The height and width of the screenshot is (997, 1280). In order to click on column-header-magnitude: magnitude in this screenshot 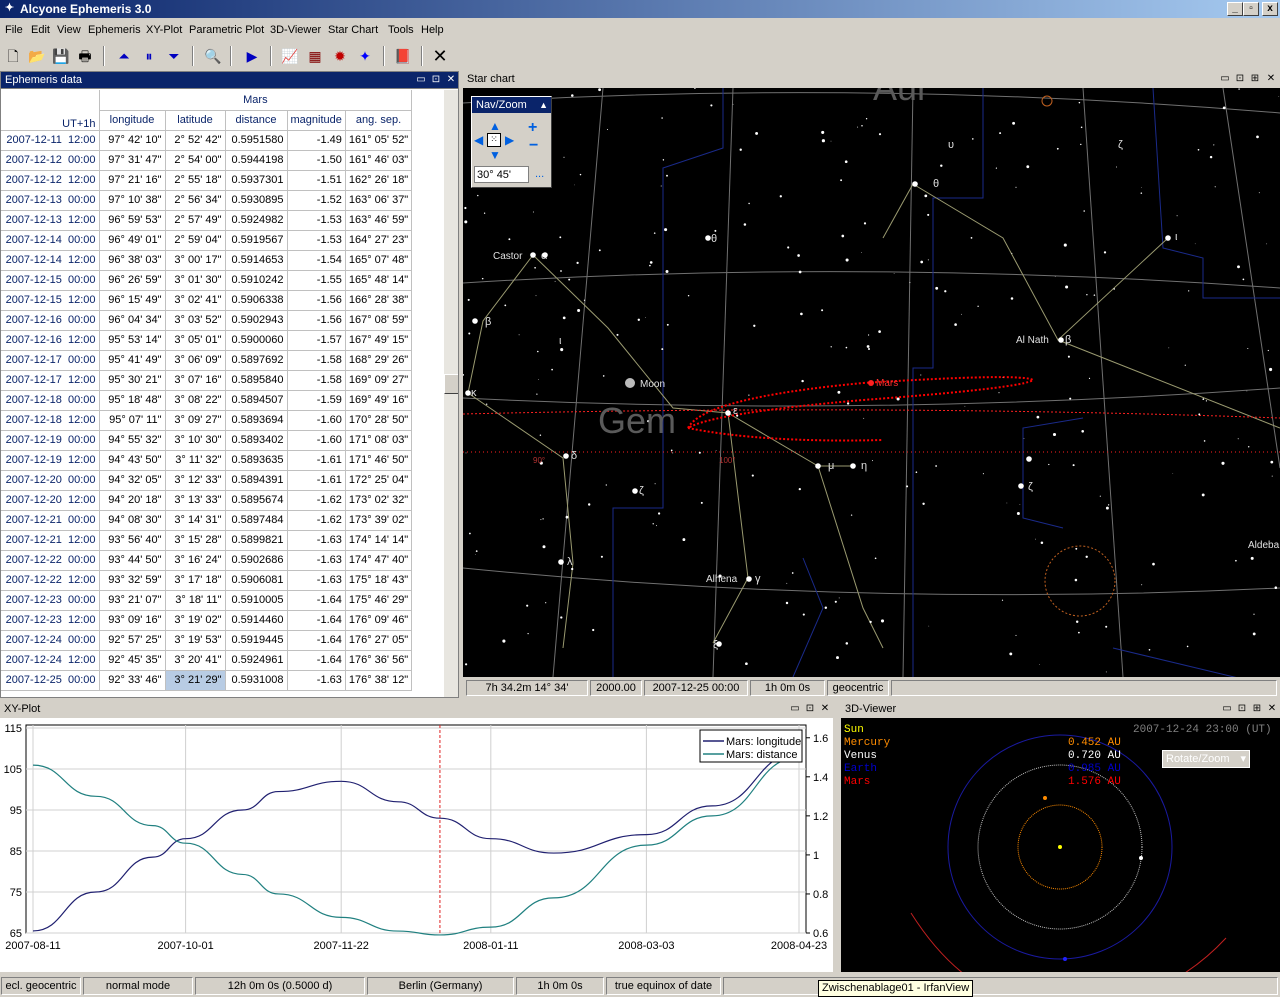, I will do `click(316, 120)`.